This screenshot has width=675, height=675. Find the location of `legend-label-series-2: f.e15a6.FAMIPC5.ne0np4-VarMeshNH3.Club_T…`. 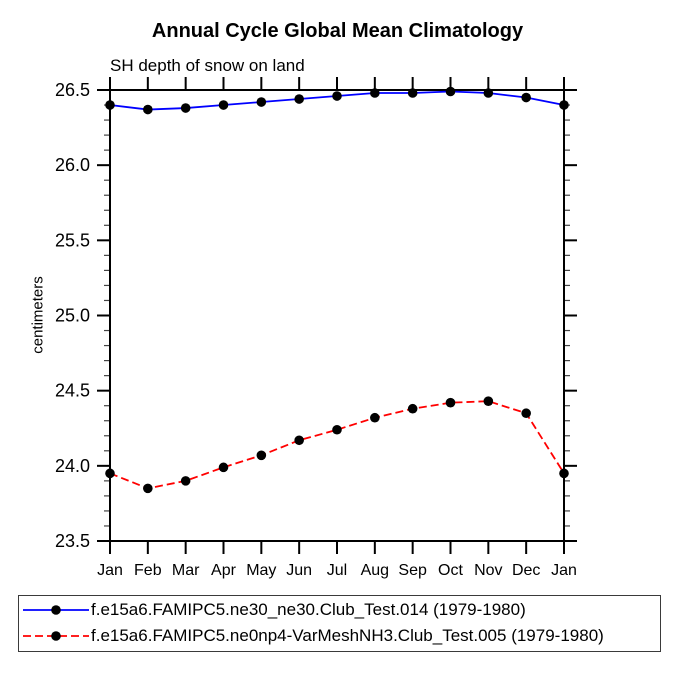

legend-label-series-2: f.e15a6.FAMIPC5.ne0np4-VarMeshNH3.Club_T… is located at coordinates (347, 635).